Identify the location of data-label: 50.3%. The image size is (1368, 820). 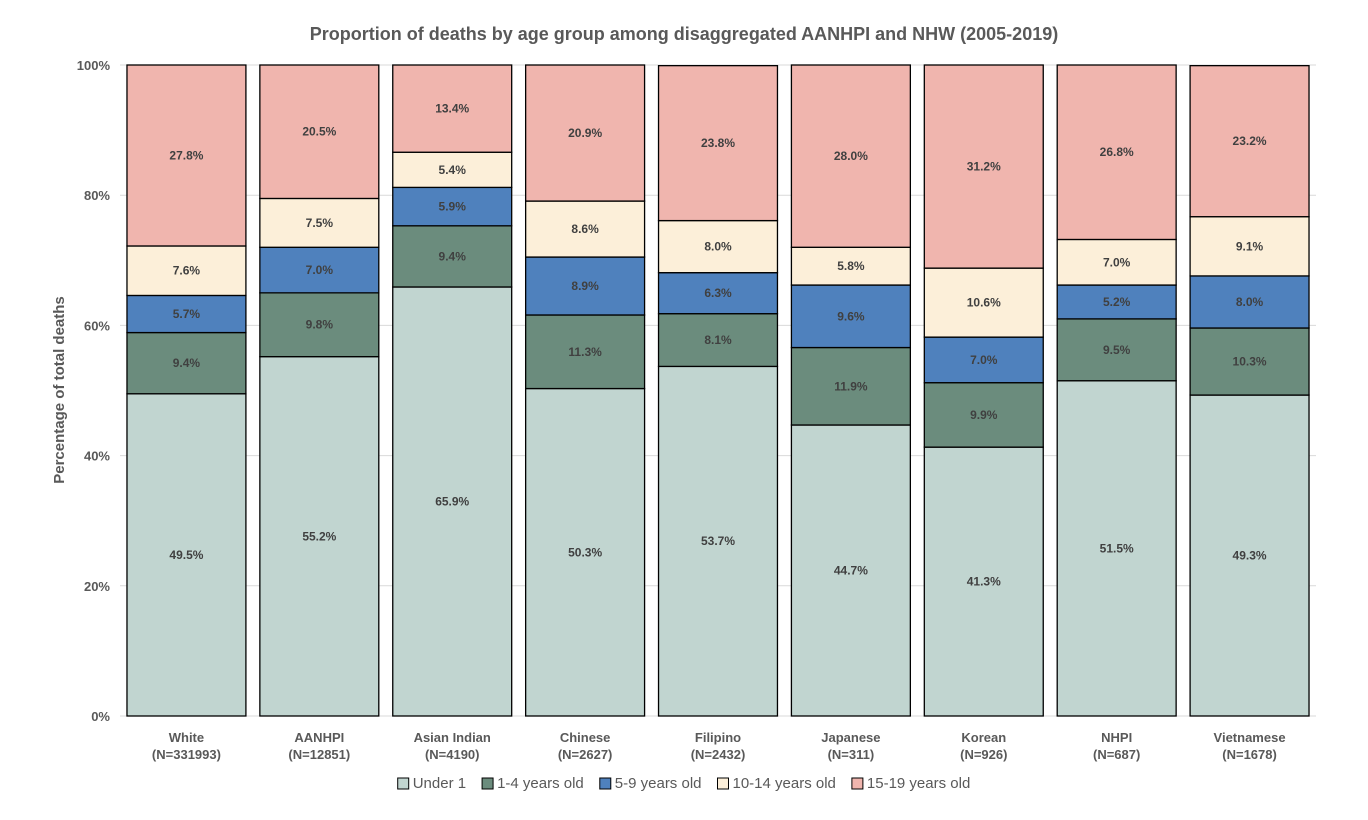
(585, 552).